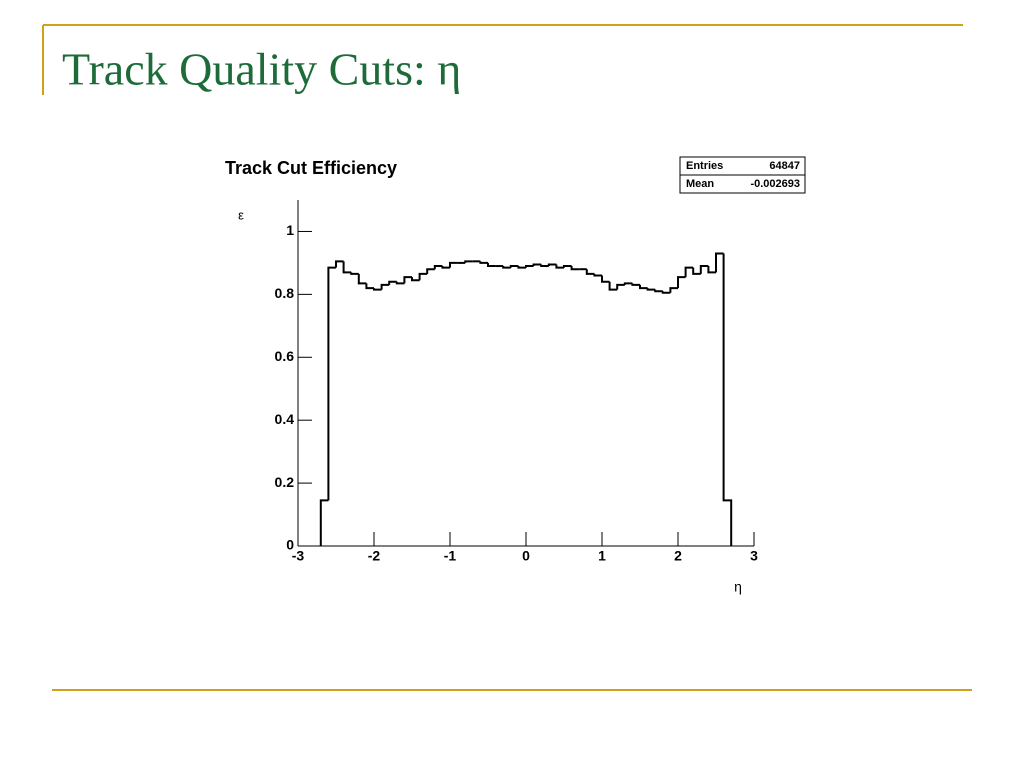 The height and width of the screenshot is (768, 1024). What do you see at coordinates (311, 168) in the screenshot?
I see `chart-title: Track Cut Efficiency` at bounding box center [311, 168].